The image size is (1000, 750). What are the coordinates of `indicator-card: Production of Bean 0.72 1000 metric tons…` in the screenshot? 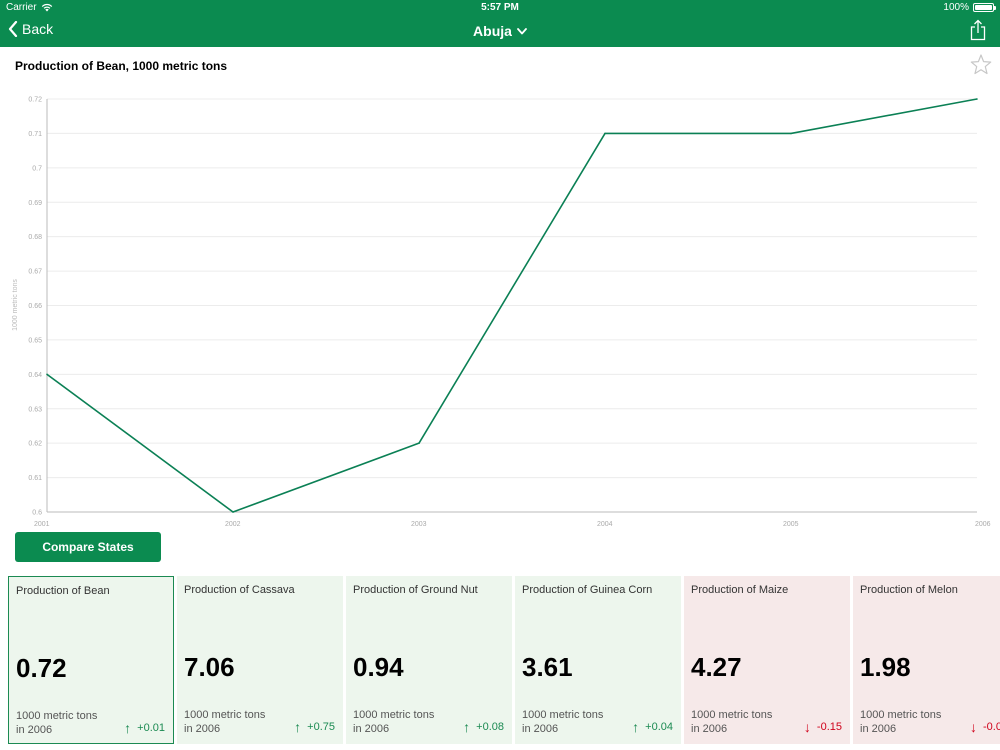 It's located at (91, 660).